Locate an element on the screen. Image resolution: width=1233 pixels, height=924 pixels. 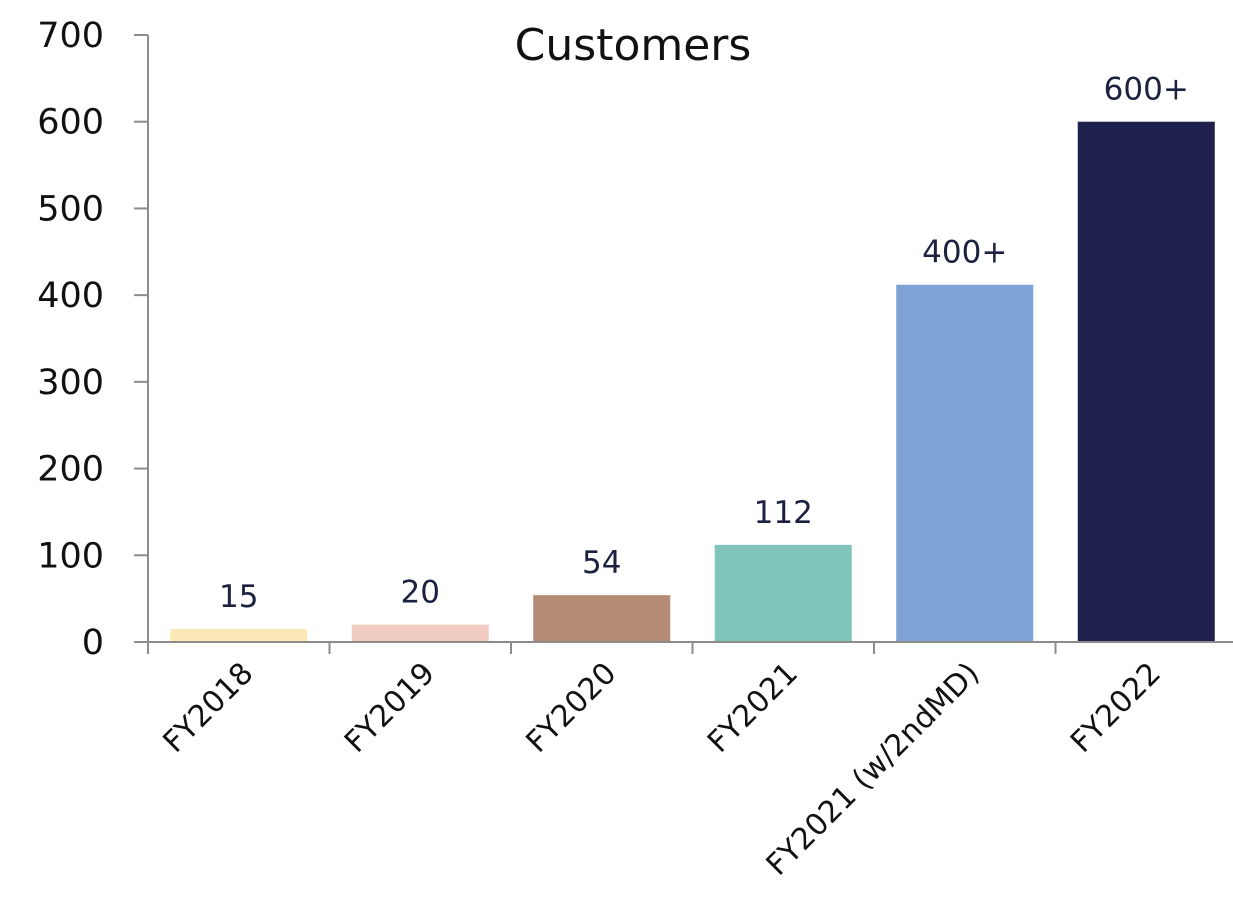
y-tick-label: 600 is located at coordinates (70, 123).